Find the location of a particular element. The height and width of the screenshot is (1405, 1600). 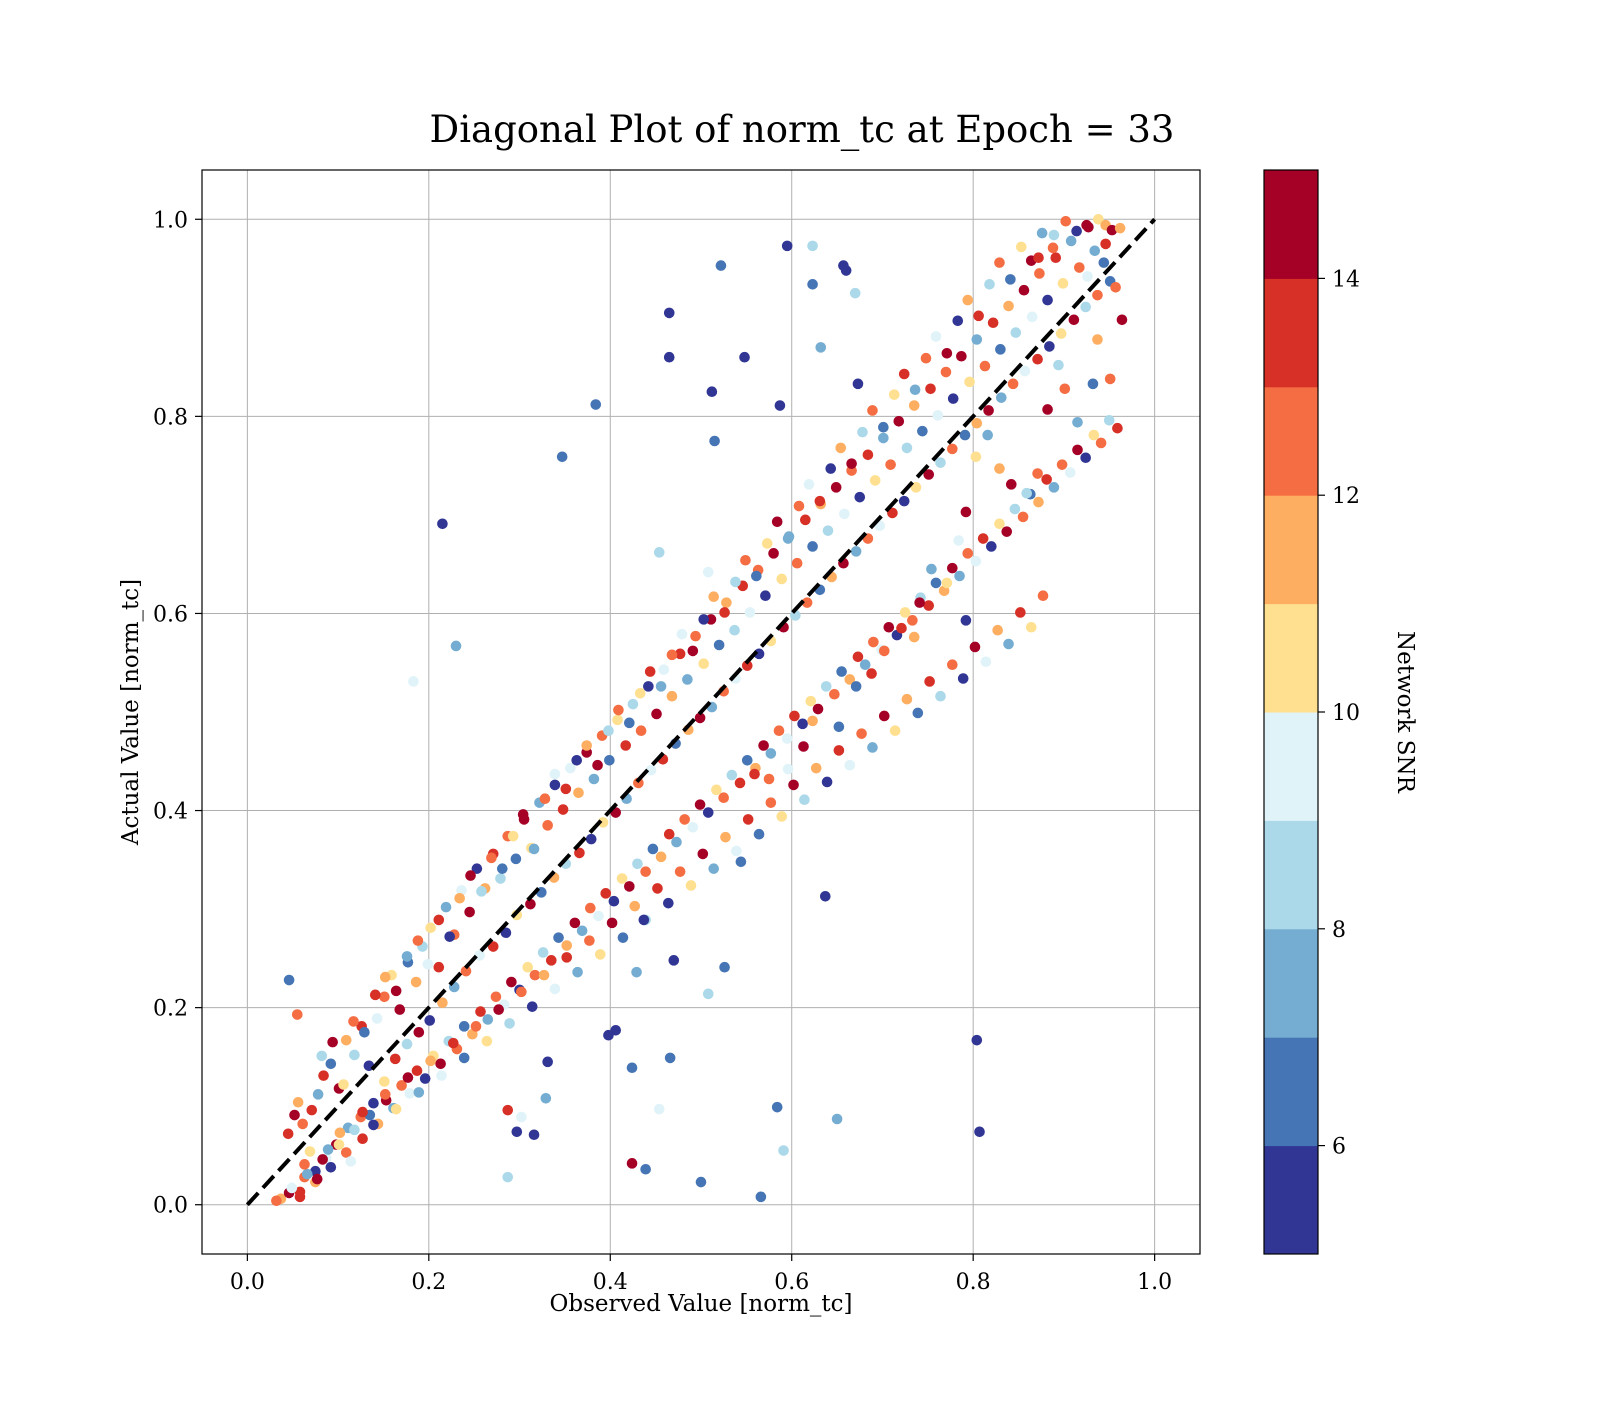

x-tick-label-5: 1.0 is located at coordinates (1154, 1282).